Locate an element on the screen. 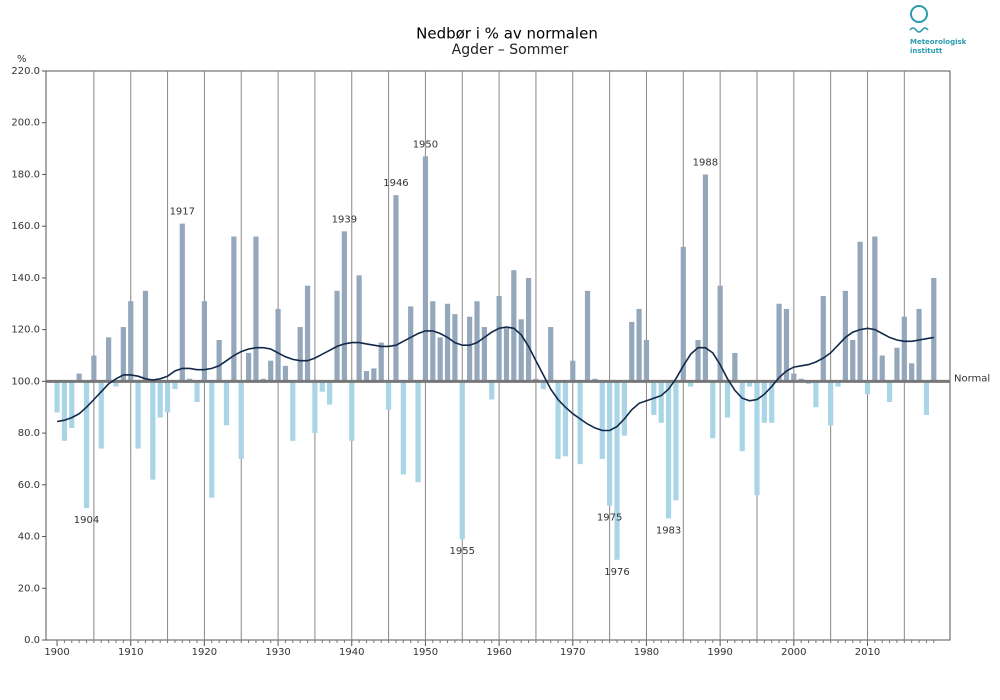 The width and height of the screenshot is (1000, 700). y-tick-label: 20.0 is located at coordinates (29, 588).